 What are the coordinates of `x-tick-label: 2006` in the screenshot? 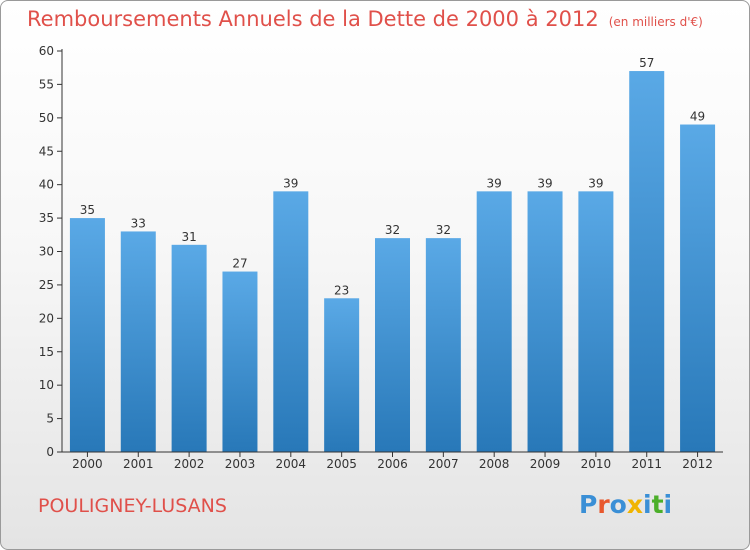 It's located at (392, 464).